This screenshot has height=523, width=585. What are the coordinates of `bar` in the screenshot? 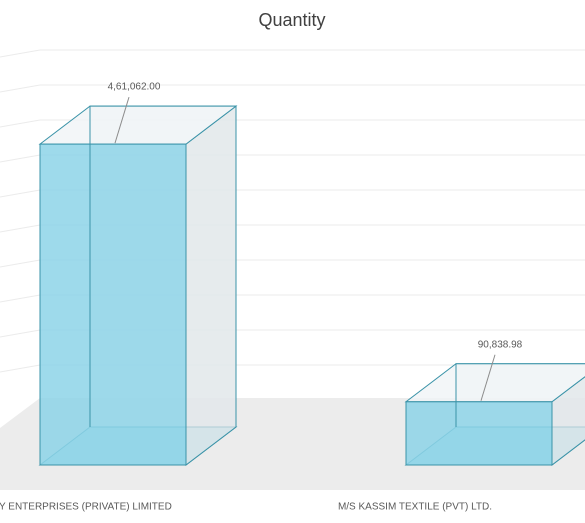 It's located at (479, 433).